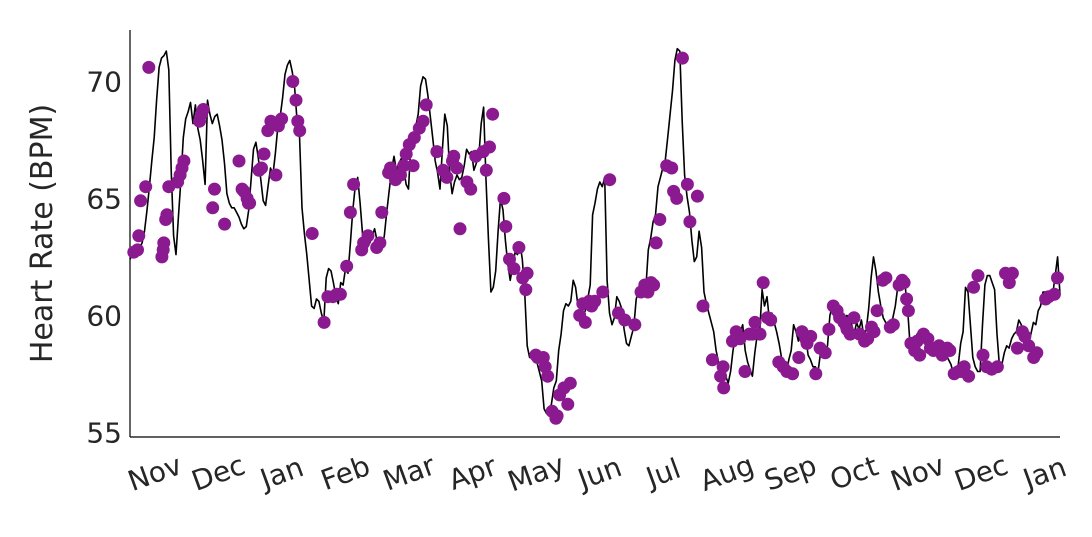  I want to click on x-tick-label: Mar, so click(409, 472).